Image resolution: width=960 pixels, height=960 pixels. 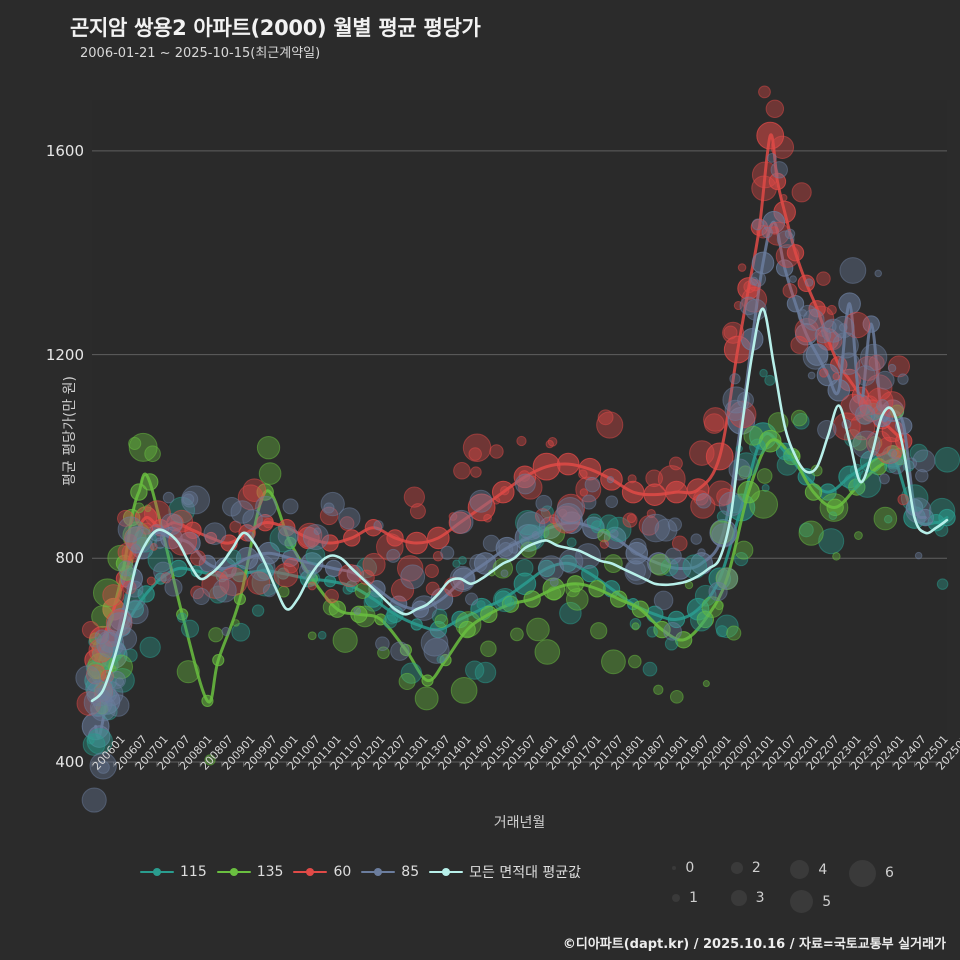 What do you see at coordinates (690, 868) in the screenshot?
I see `size-legend-value: 0` at bounding box center [690, 868].